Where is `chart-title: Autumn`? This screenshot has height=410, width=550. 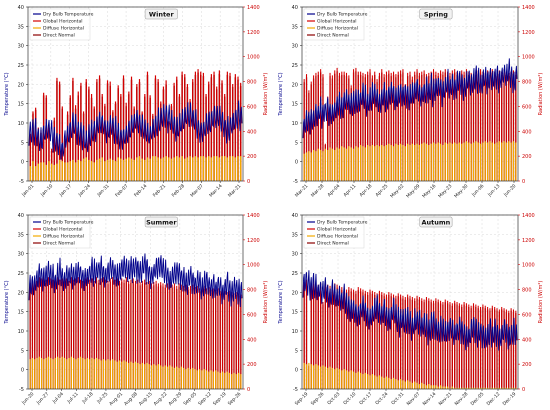 chart-title: Autumn is located at coordinates (436, 223).